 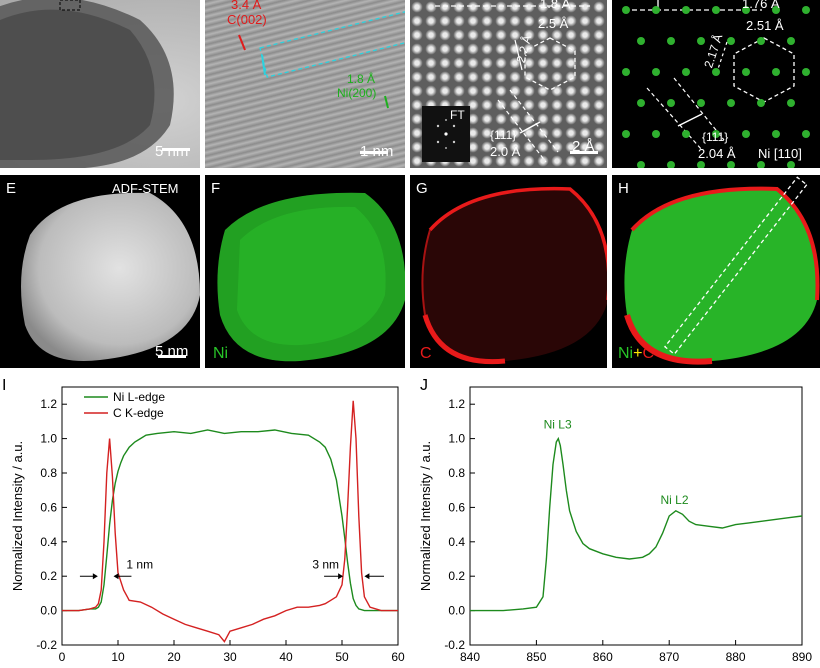 I want to click on panel-f-ni-map: F Ni, so click(x=305, y=271).